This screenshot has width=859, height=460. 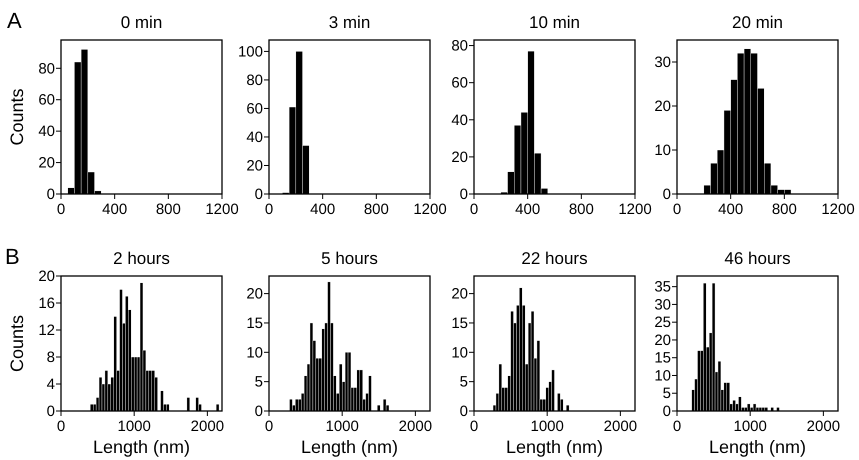 What do you see at coordinates (554, 22) in the screenshot?
I see `chart-title: 10 min` at bounding box center [554, 22].